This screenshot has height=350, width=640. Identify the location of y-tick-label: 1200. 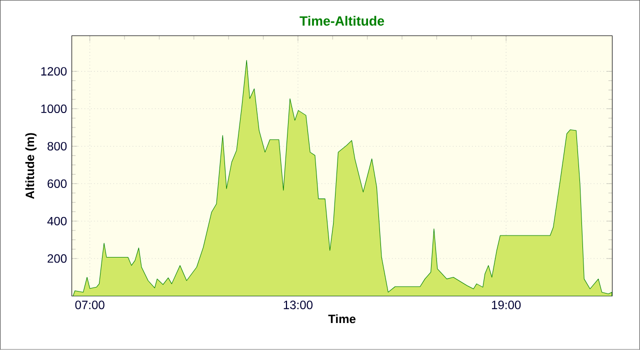
(54, 71).